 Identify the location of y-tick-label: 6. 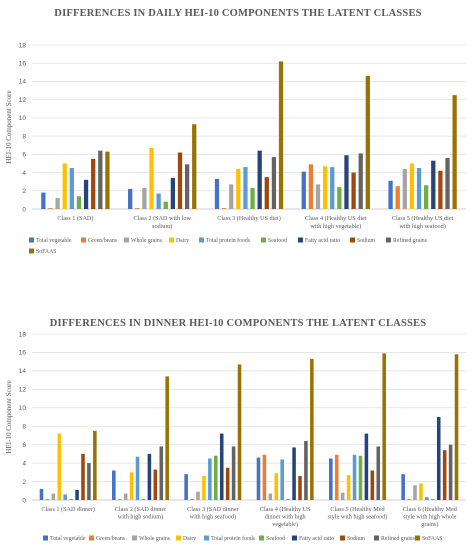
(24, 155).